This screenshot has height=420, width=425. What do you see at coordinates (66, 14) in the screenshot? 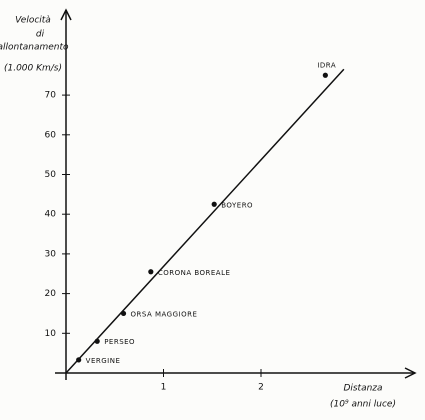
I see `y-arrow` at bounding box center [66, 14].